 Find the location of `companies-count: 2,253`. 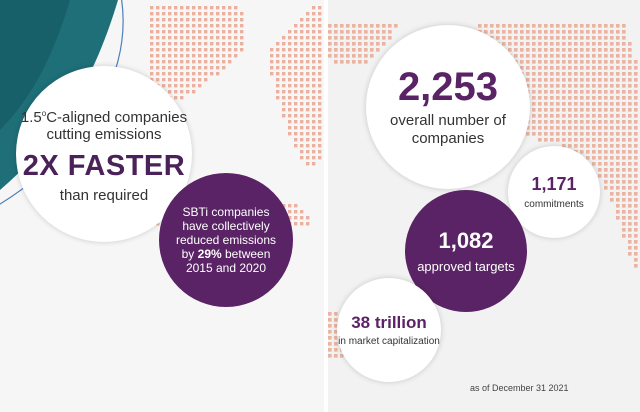

companies-count: 2,253 is located at coordinates (448, 87).